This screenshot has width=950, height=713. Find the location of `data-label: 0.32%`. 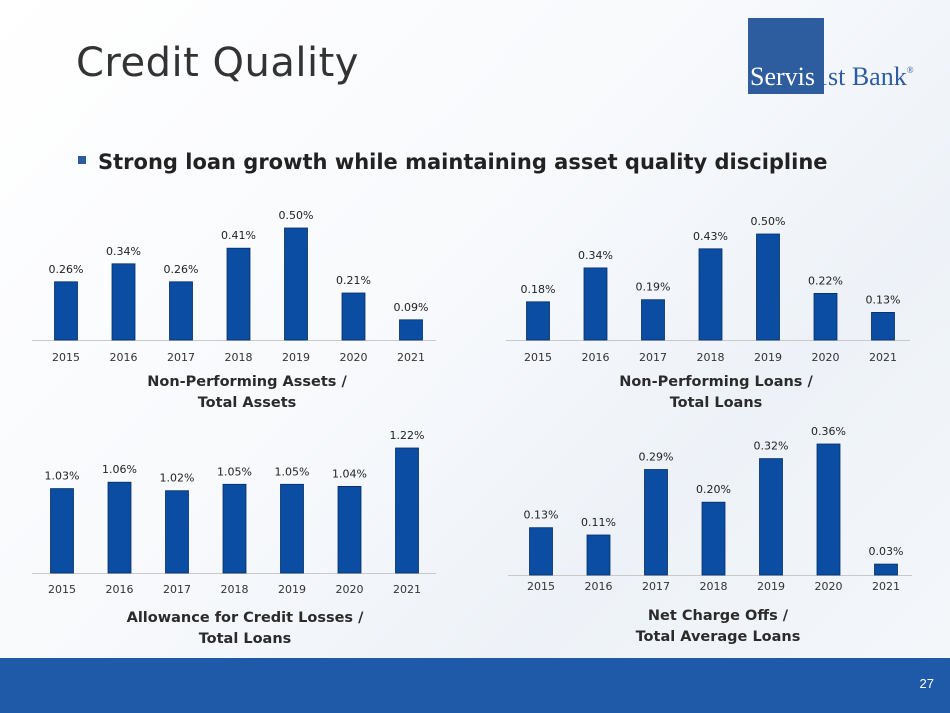

data-label: 0.32% is located at coordinates (771, 446).